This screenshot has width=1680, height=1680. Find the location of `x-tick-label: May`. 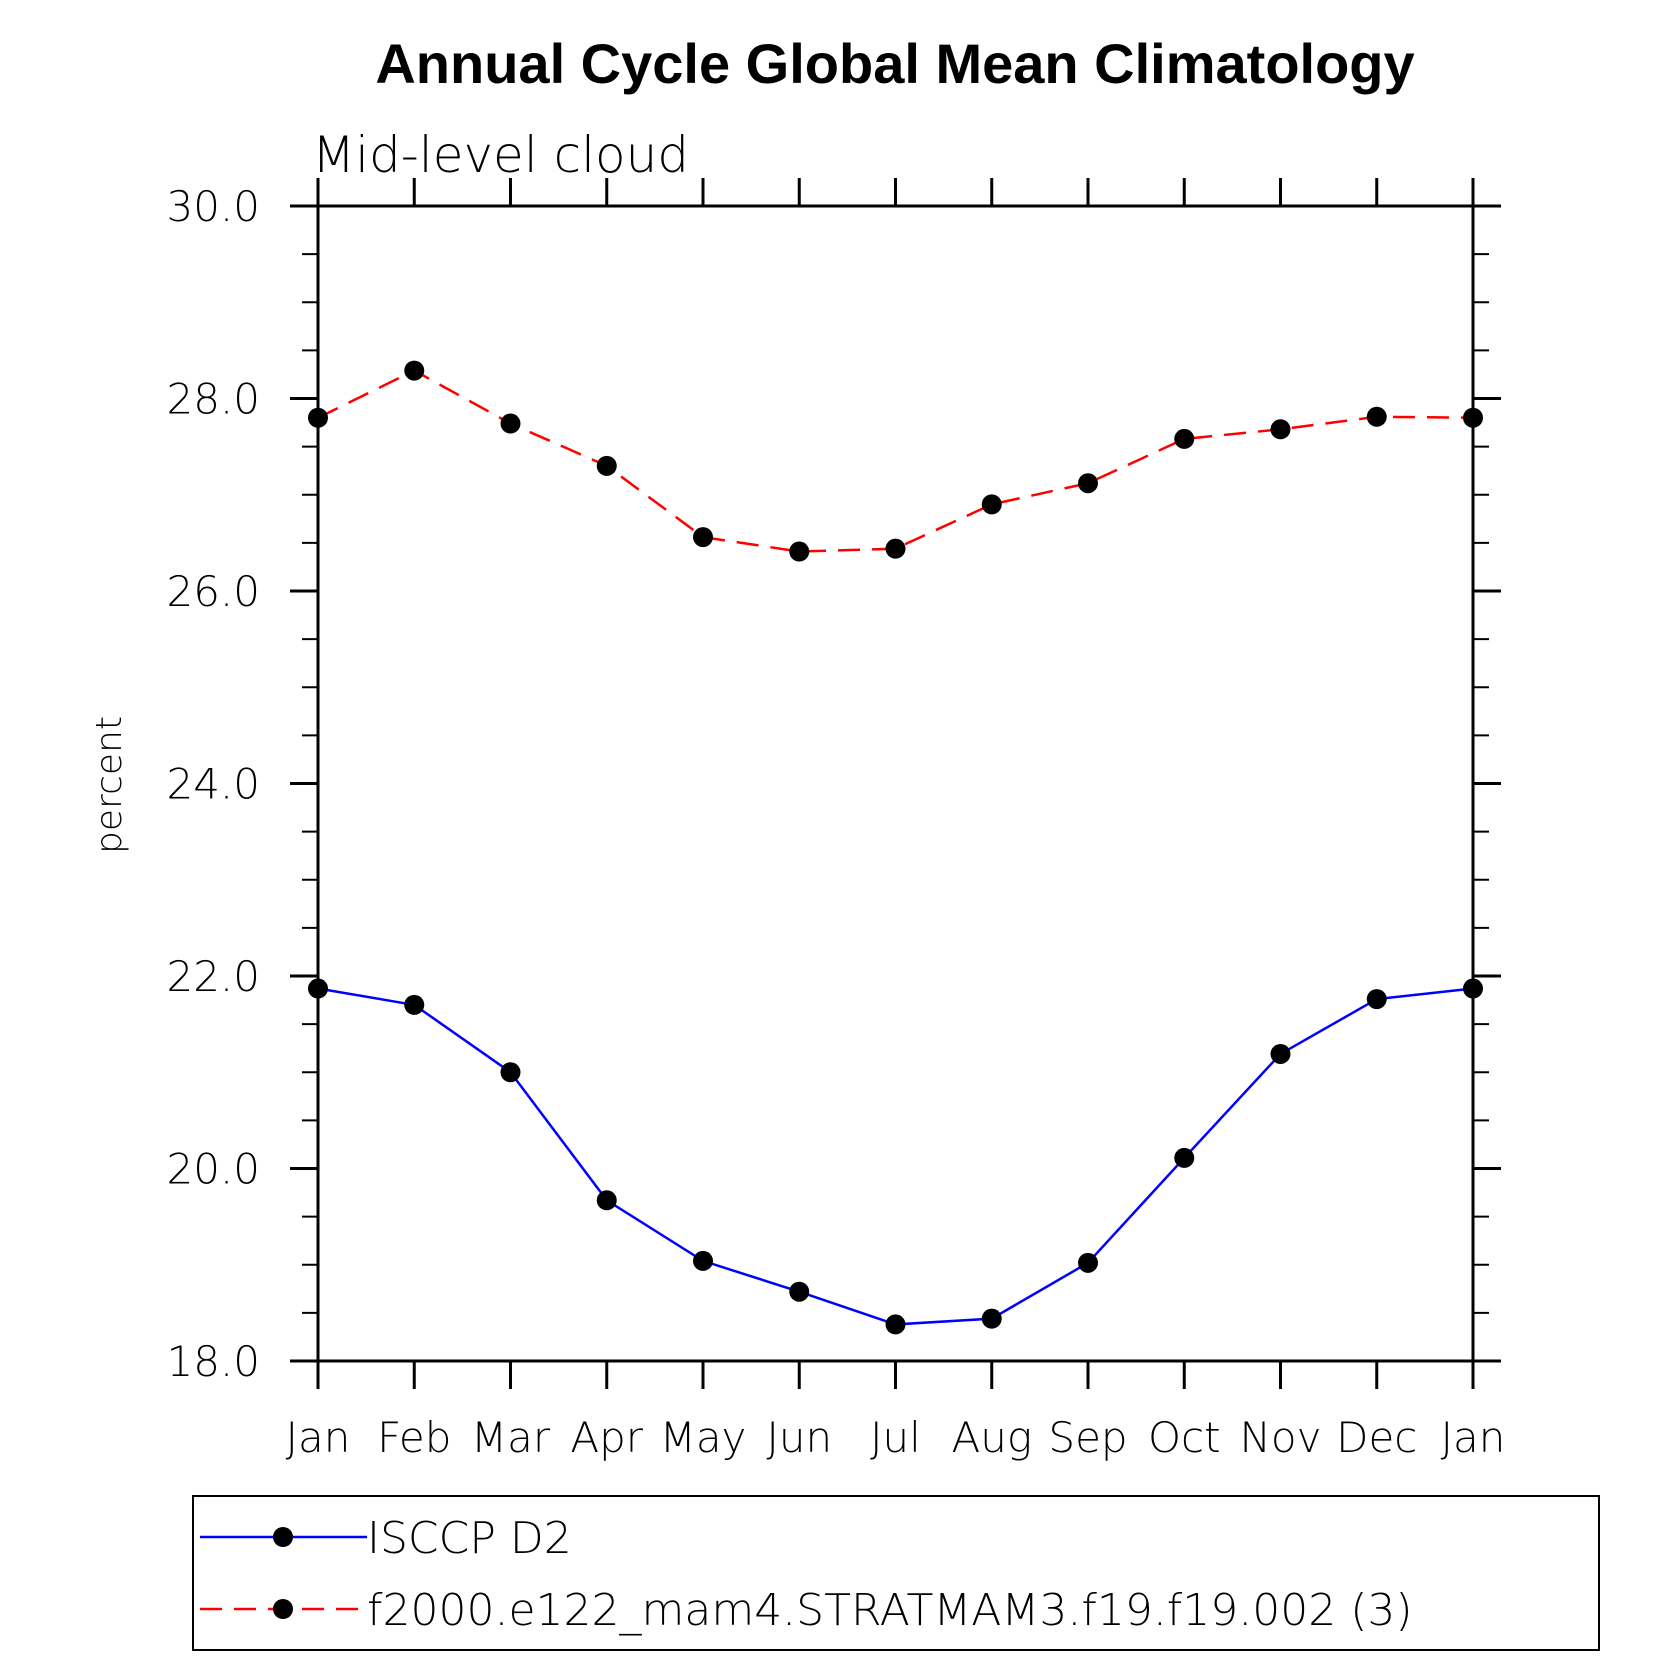

x-tick-label: May is located at coordinates (703, 1437).